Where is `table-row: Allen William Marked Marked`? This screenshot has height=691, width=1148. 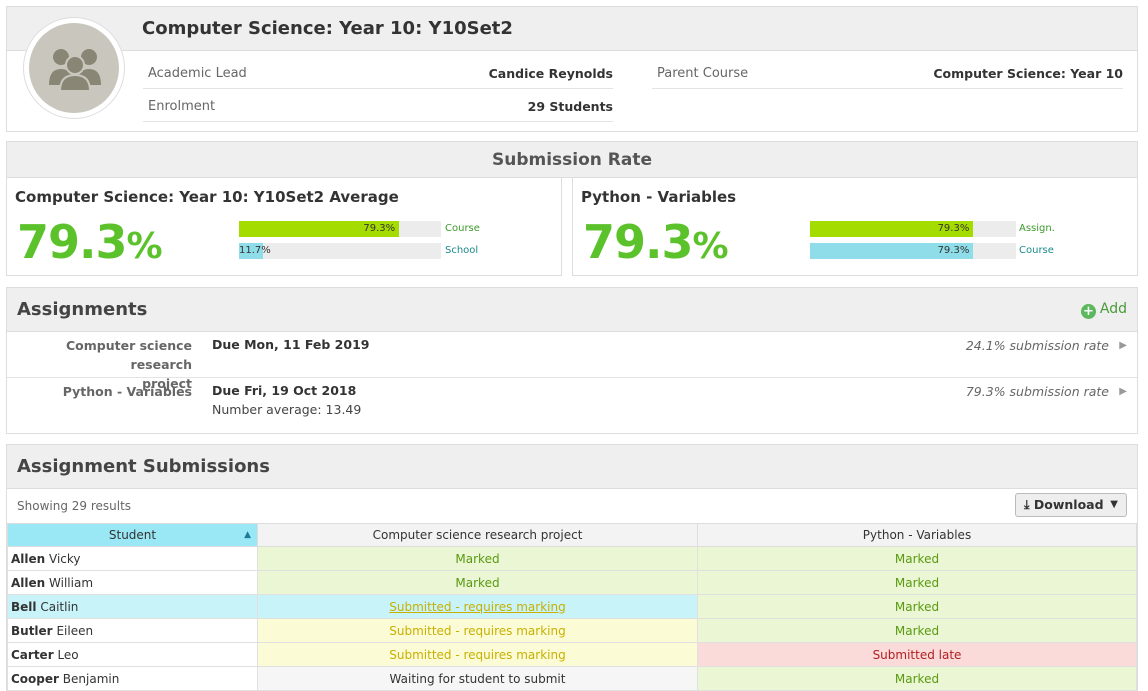
table-row: Allen William Marked Marked is located at coordinates (572, 582).